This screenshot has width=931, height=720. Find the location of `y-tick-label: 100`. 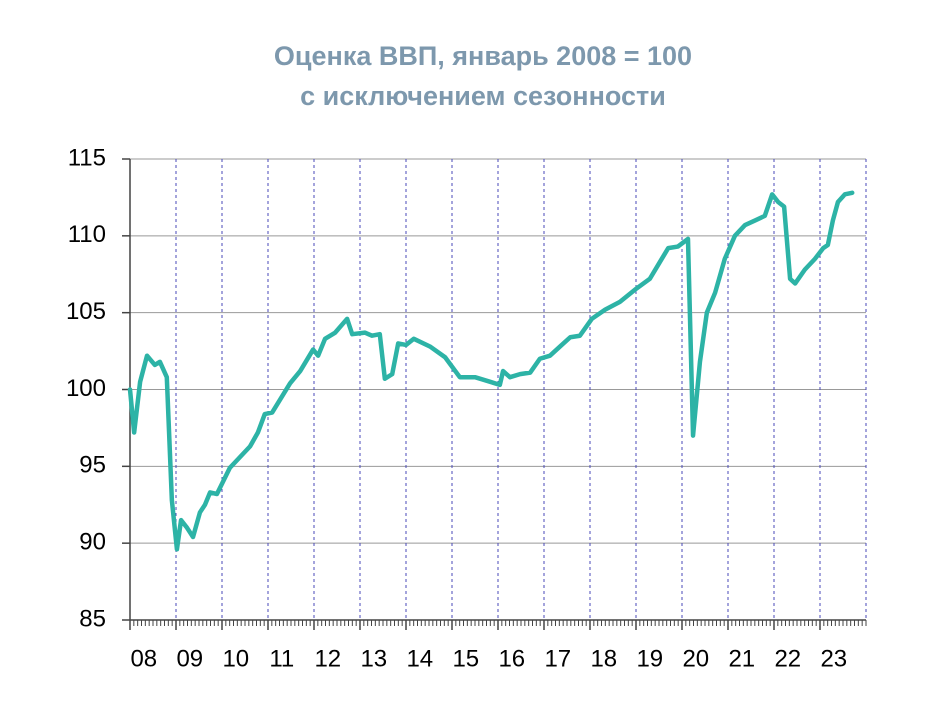

y-tick-label: 100 is located at coordinates (86, 388).